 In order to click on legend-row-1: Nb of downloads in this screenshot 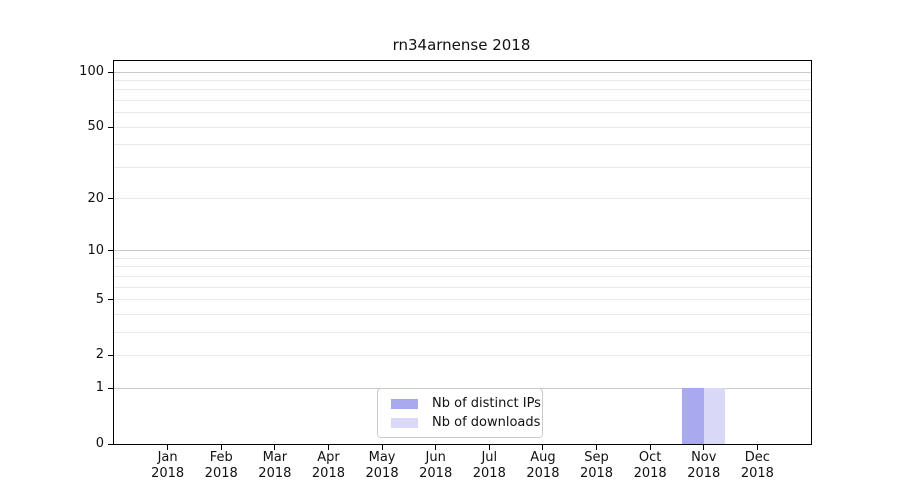, I will do `click(463, 422)`.